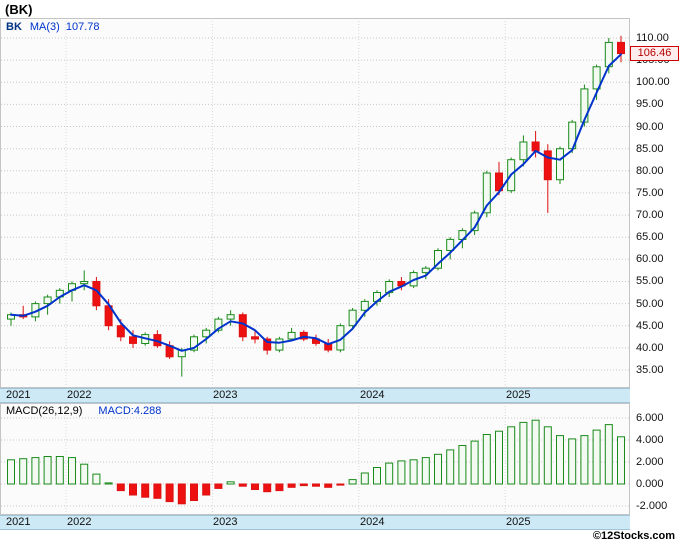 This screenshot has height=546, width=680. What do you see at coordinates (652, 38) in the screenshot?
I see `price-axis-label: 110.00` at bounding box center [652, 38].